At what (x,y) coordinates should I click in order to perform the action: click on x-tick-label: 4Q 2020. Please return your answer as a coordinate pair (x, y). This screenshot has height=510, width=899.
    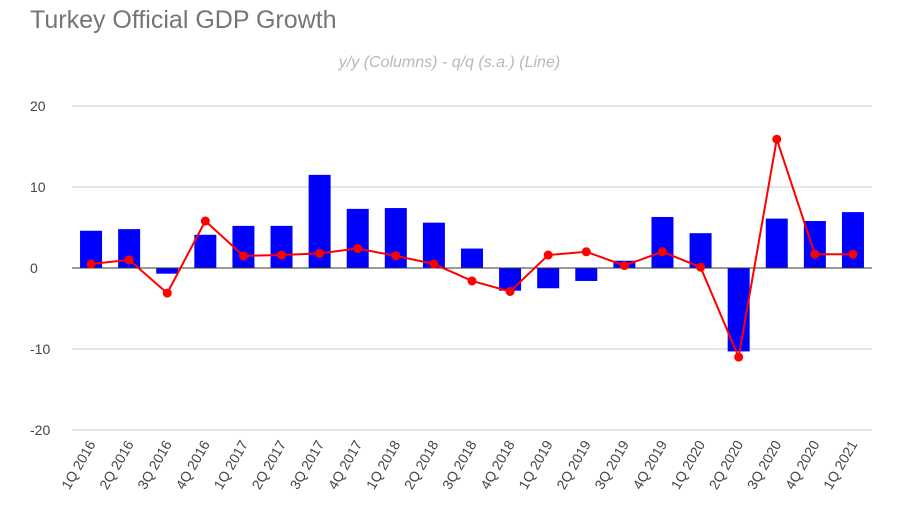
    Looking at the image, I should click on (802, 464).